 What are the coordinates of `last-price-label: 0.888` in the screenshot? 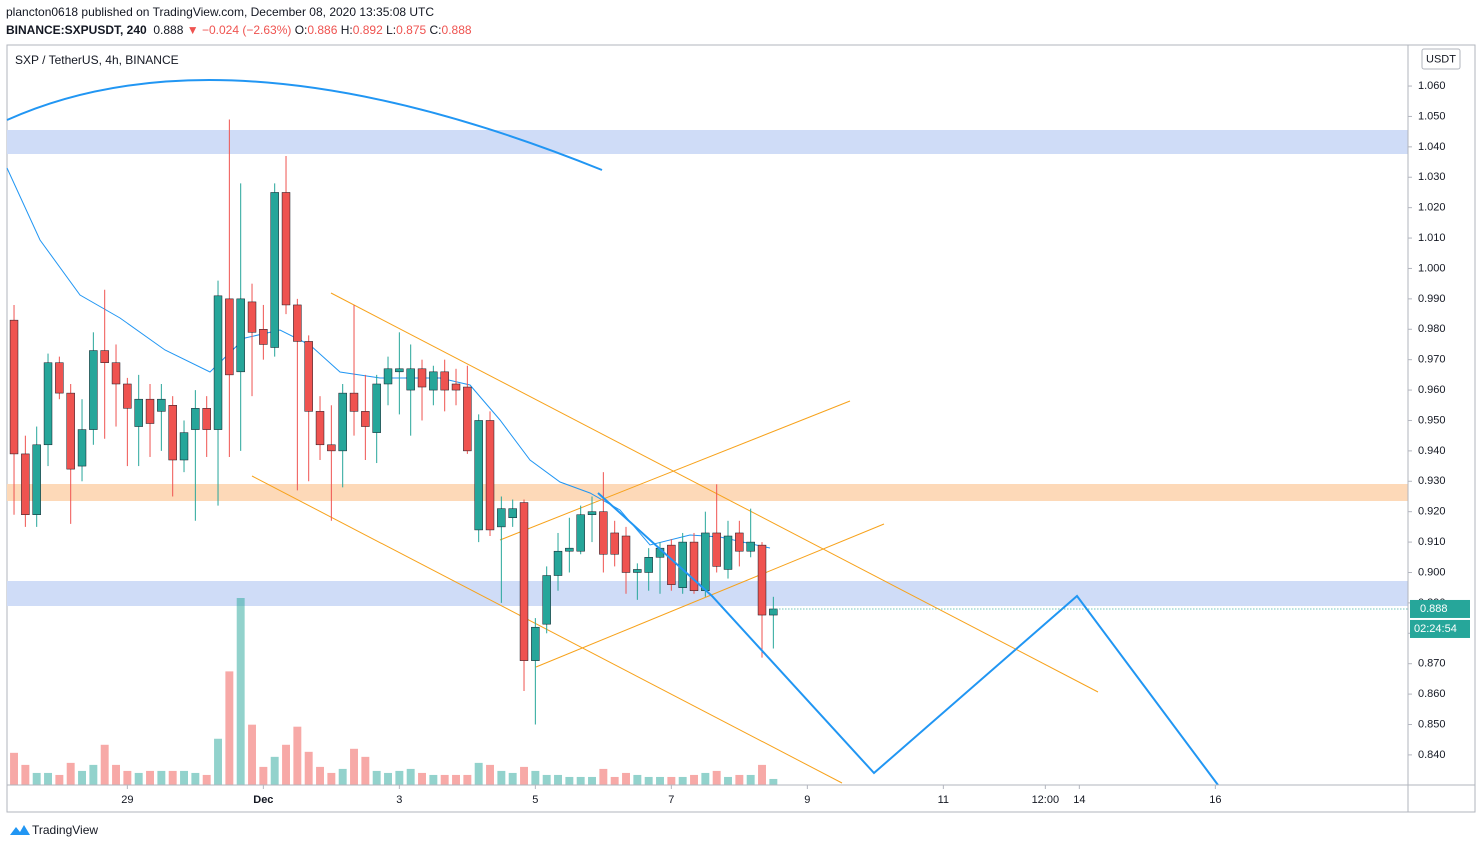 It's located at (1434, 609).